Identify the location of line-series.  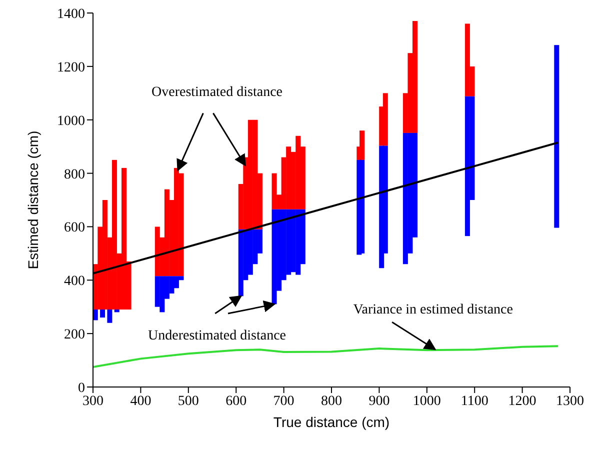
(326, 356).